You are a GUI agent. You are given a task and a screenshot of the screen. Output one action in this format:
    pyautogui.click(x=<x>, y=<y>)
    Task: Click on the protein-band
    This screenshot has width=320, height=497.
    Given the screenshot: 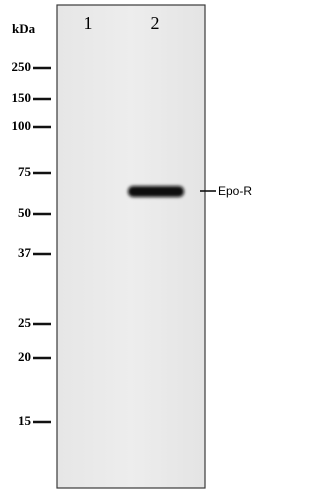 What is the action you would take?
    pyautogui.click(x=156, y=191)
    